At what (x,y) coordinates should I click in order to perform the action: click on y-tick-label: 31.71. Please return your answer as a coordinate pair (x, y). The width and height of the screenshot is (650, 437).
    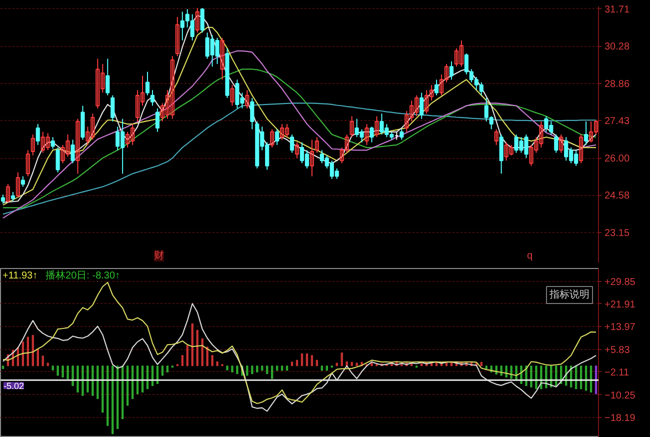
    Looking at the image, I should click on (617, 10).